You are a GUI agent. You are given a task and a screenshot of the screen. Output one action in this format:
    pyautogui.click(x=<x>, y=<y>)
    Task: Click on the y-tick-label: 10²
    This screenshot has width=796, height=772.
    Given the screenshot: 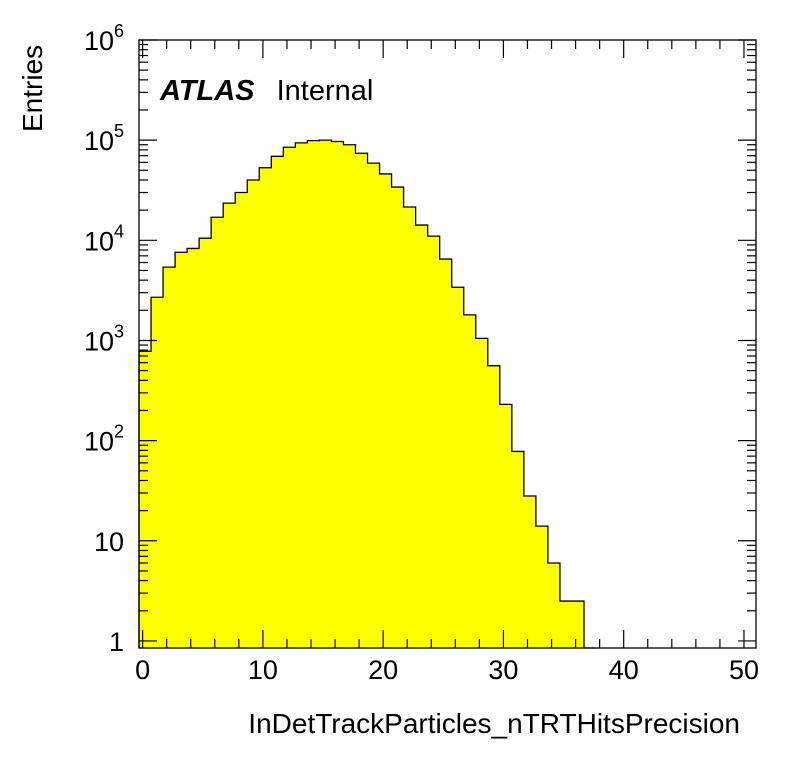 What is the action you would take?
    pyautogui.click(x=104, y=439)
    